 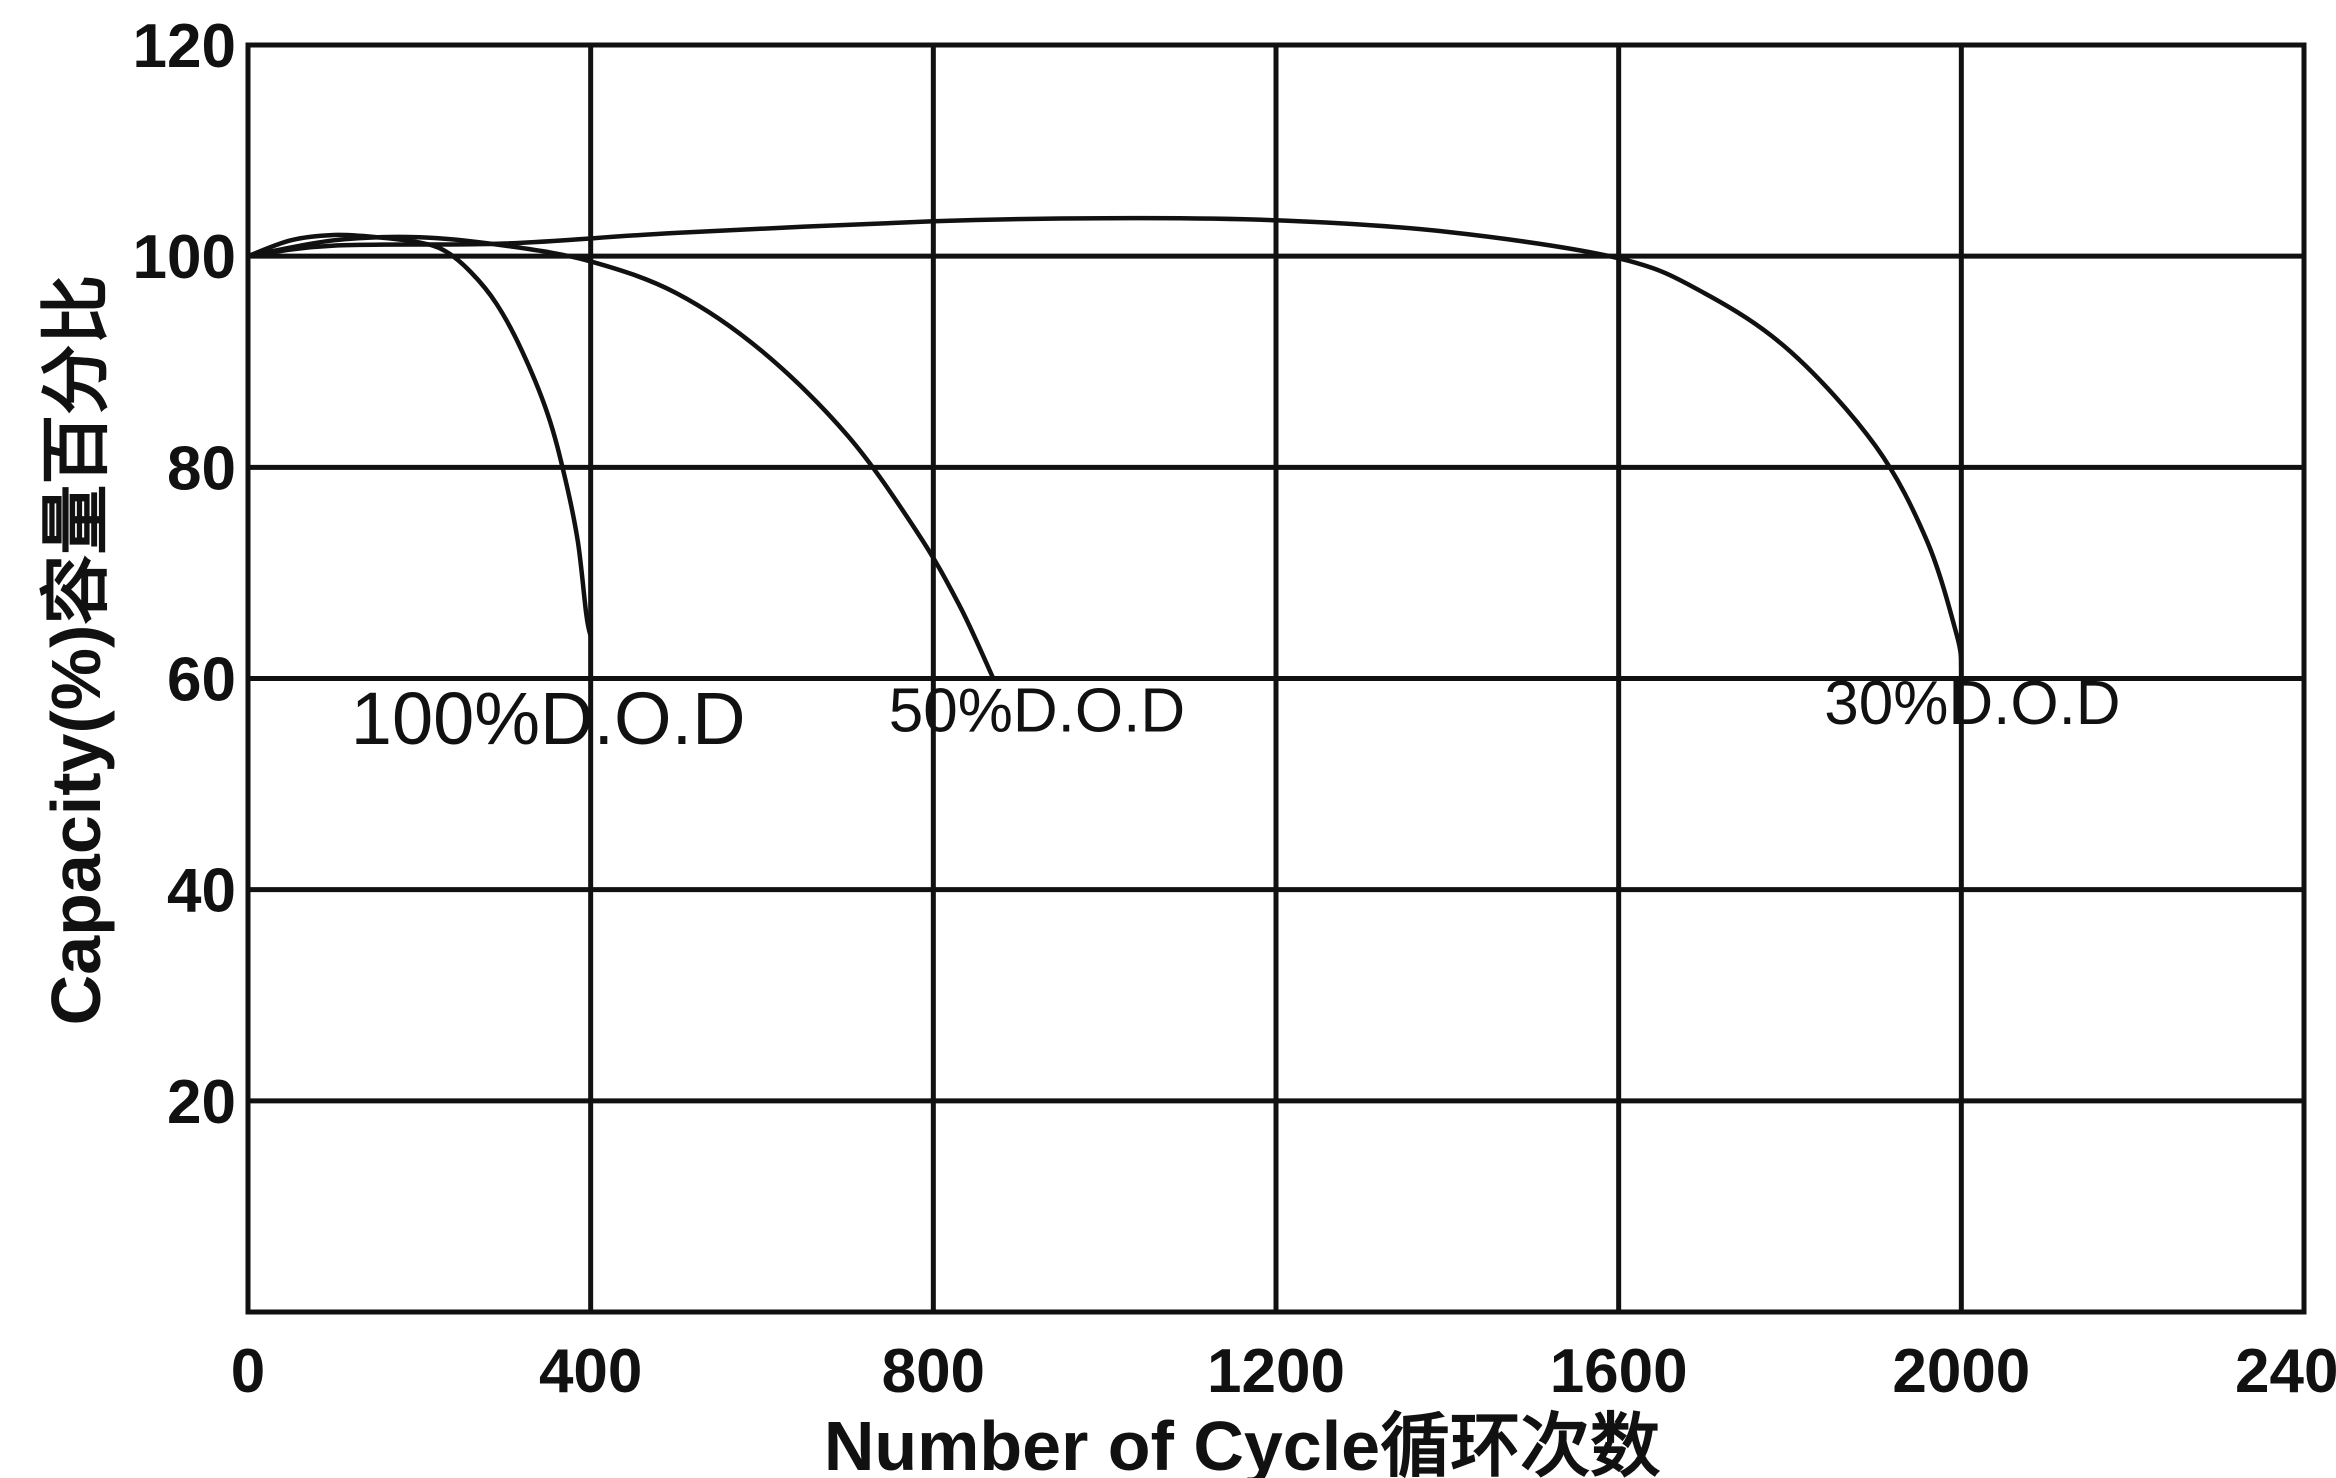 What do you see at coordinates (1619, 1371) in the screenshot?
I see `x-tick-label: 1600` at bounding box center [1619, 1371].